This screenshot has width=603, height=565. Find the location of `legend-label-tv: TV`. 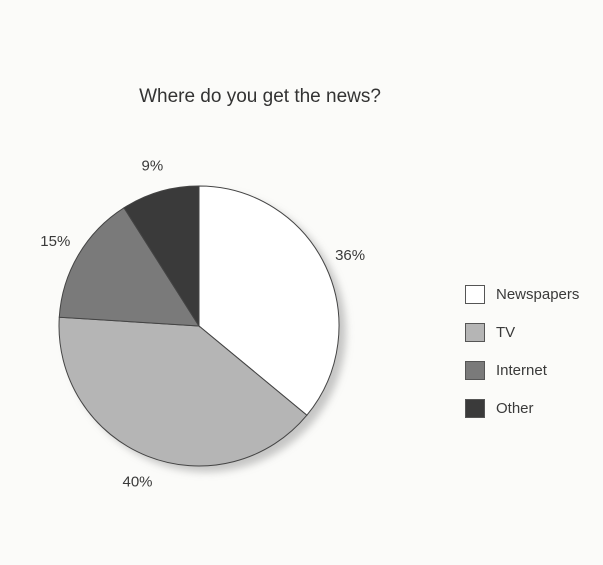

legend-label-tv: TV is located at coordinates (506, 332).